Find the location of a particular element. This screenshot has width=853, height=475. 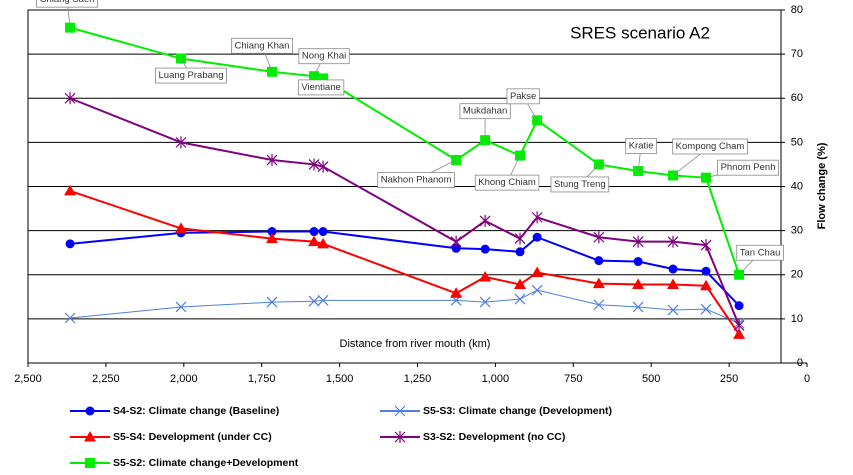

y-tick-label: 20 is located at coordinates (797, 275).